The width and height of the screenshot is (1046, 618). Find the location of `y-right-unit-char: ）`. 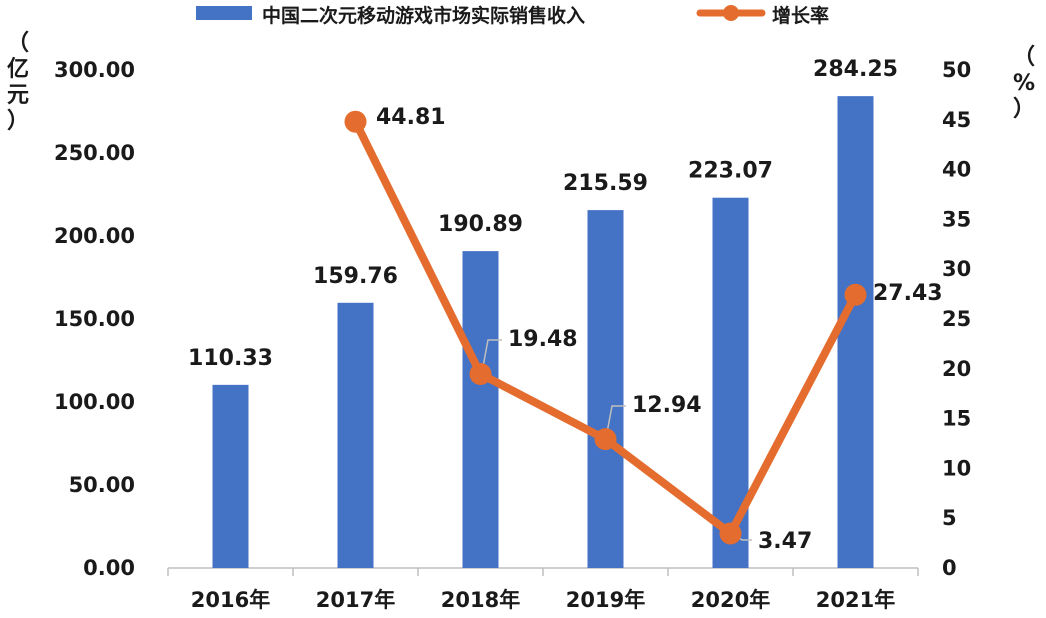

y-right-unit-char: ） is located at coordinates (1024, 109).